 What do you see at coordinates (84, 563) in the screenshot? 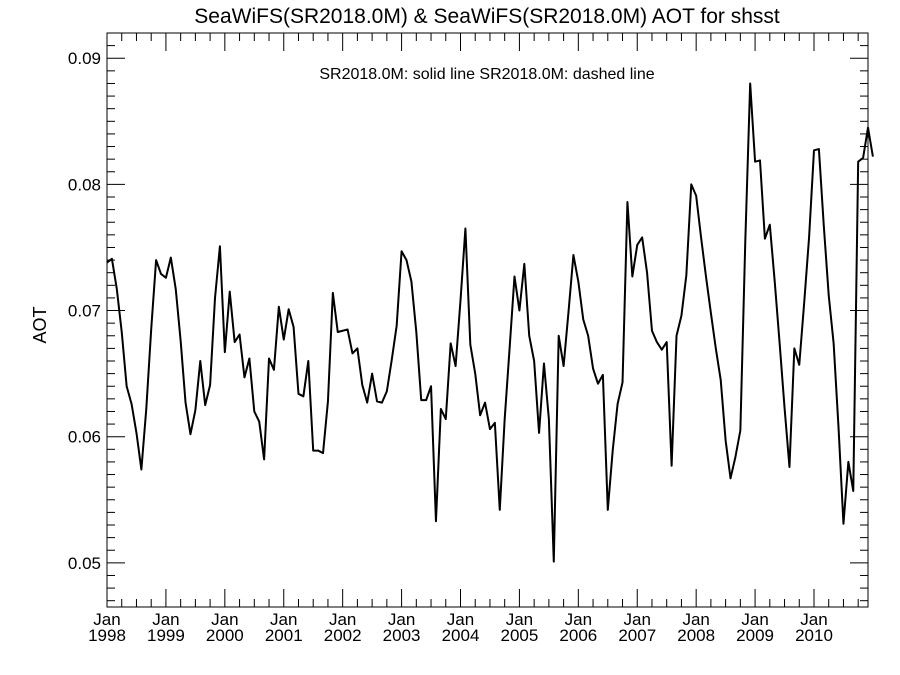
I see `y-tick-label: 0.05` at bounding box center [84, 563].